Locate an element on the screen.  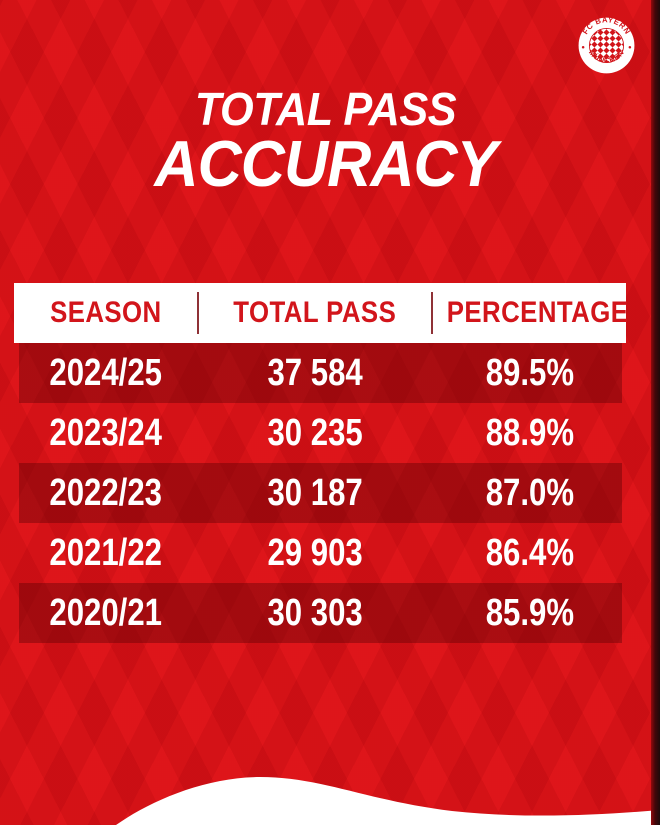
logo-left-dot is located at coordinates (583, 47).